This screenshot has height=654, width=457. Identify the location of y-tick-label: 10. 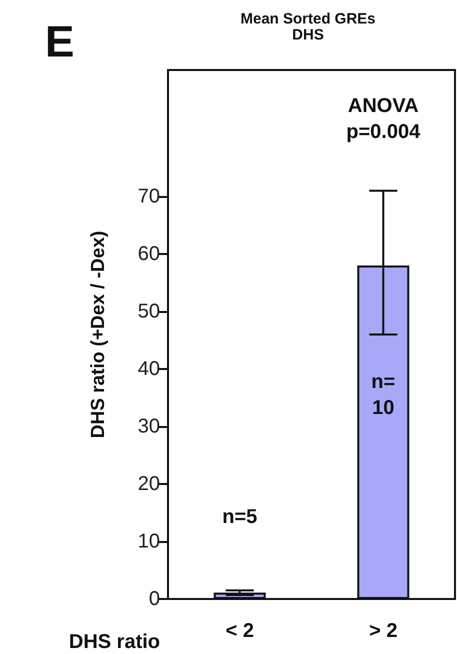
(149, 541).